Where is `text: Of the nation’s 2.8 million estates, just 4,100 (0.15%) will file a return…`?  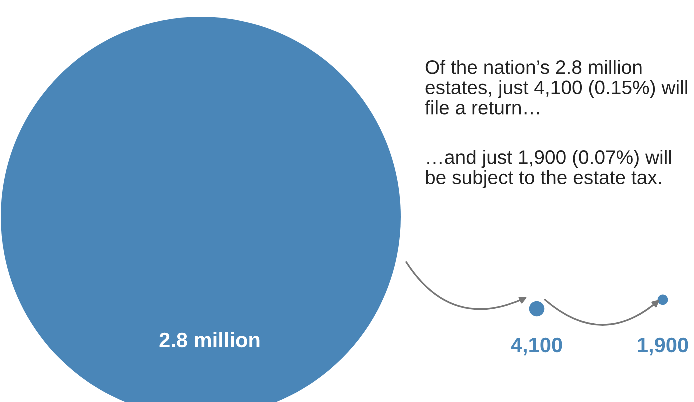 text: Of the nation’s 2.8 million estates, just 4,100 (0.15%) will file a return… is located at coordinates (556, 87).